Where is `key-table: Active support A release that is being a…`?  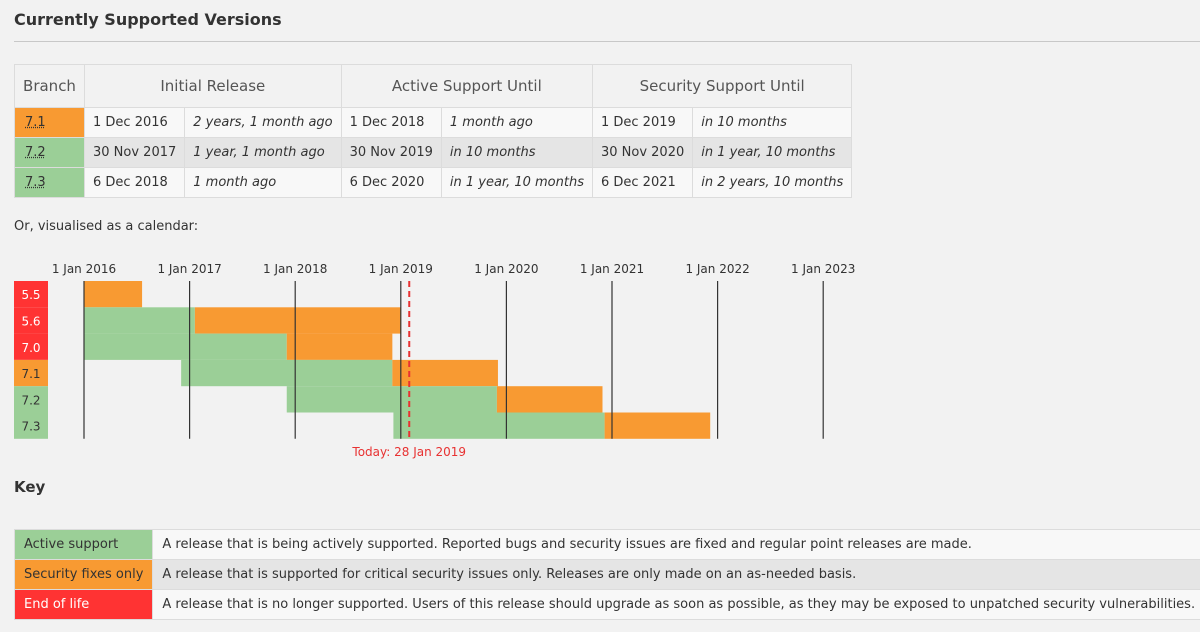 key-table: Active support A release that is being a… is located at coordinates (606, 574).